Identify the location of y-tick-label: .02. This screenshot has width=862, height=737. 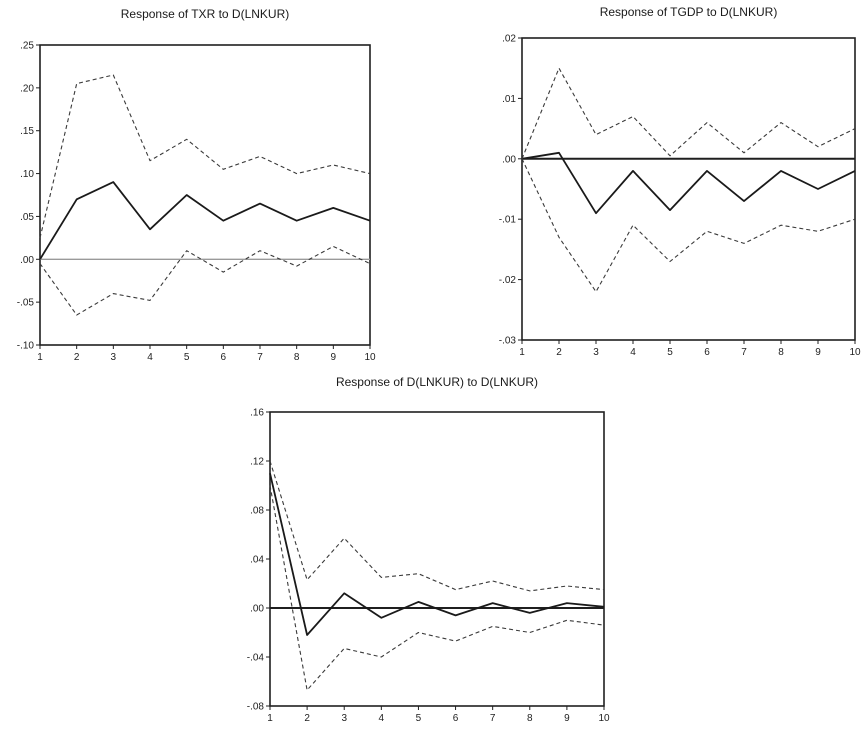
(509, 39).